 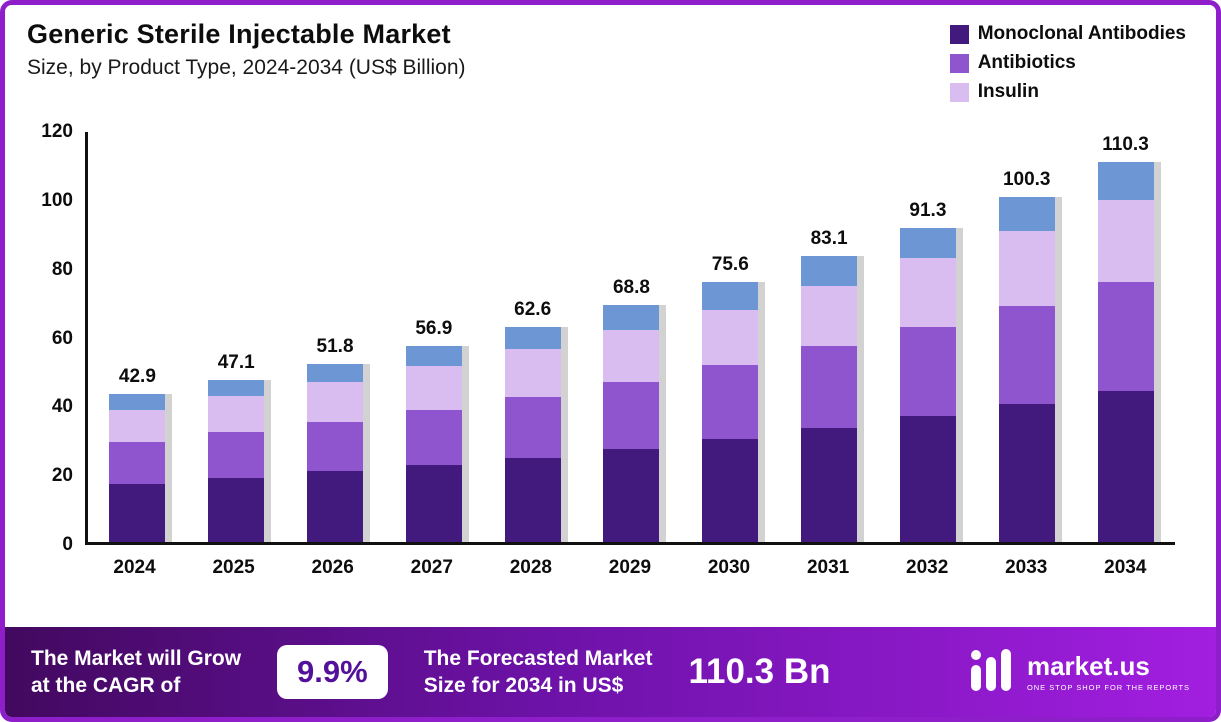 I want to click on brand-name: market.us, so click(x=1088, y=665).